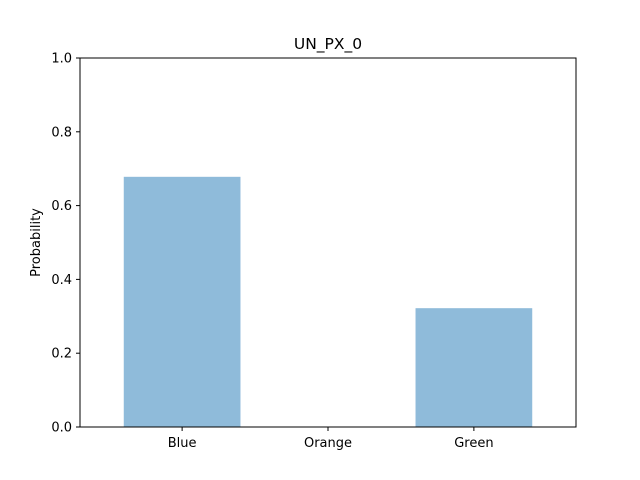  What do you see at coordinates (61, 59) in the screenshot?
I see `y-tick-label: 1.0` at bounding box center [61, 59].